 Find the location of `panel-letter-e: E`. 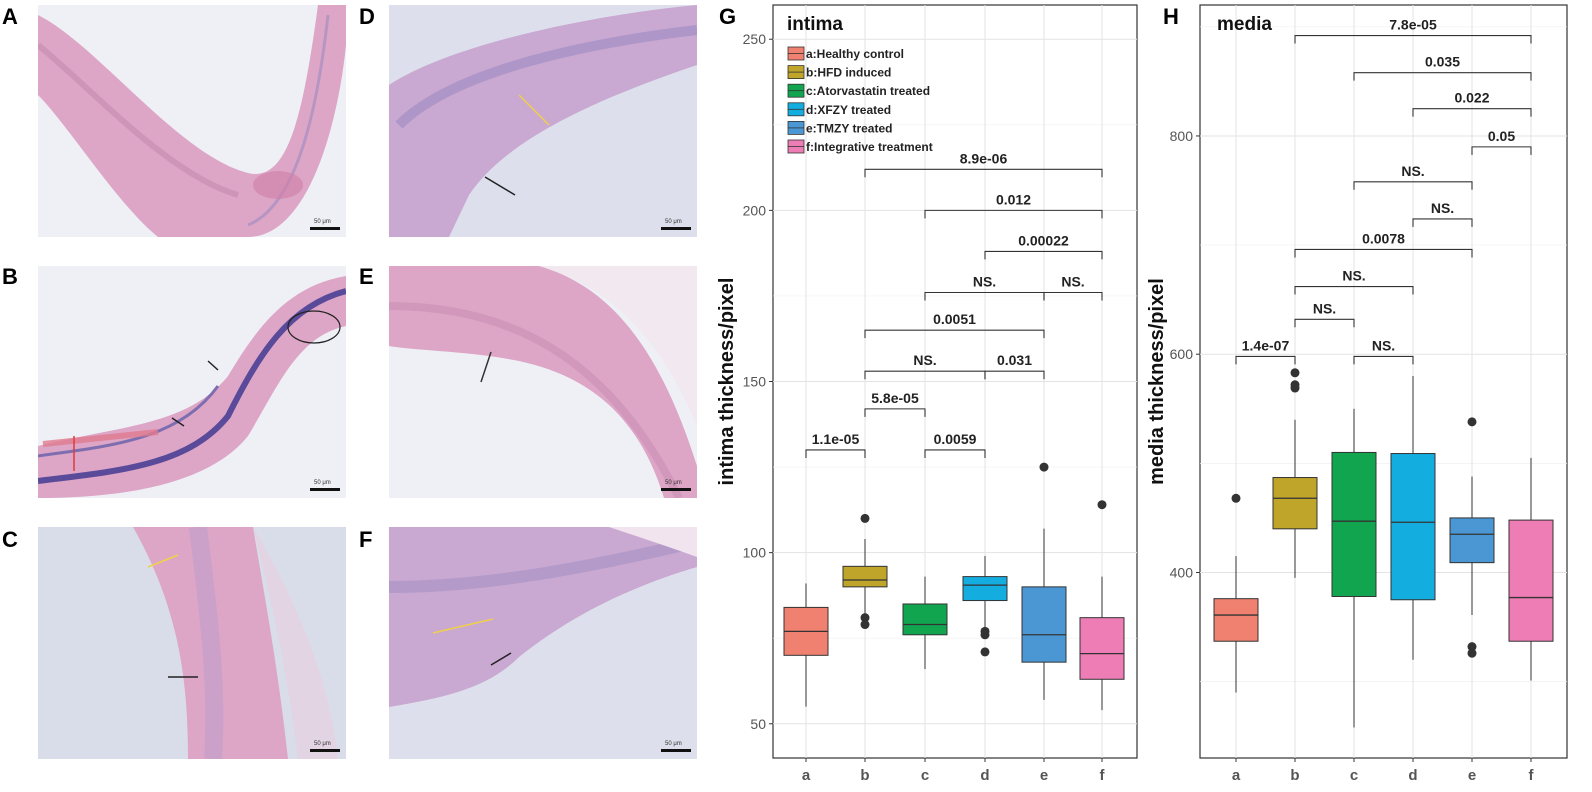

panel-letter-e: E is located at coordinates (366, 276).